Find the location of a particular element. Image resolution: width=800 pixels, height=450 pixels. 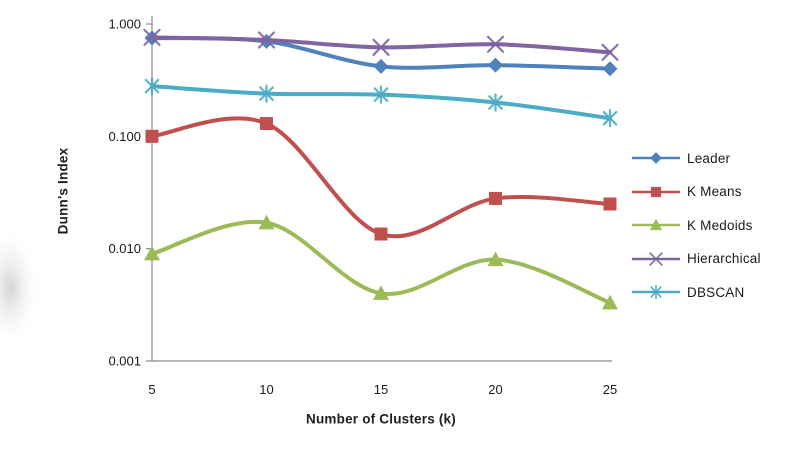

x-tick-label: 5 is located at coordinates (151, 389).